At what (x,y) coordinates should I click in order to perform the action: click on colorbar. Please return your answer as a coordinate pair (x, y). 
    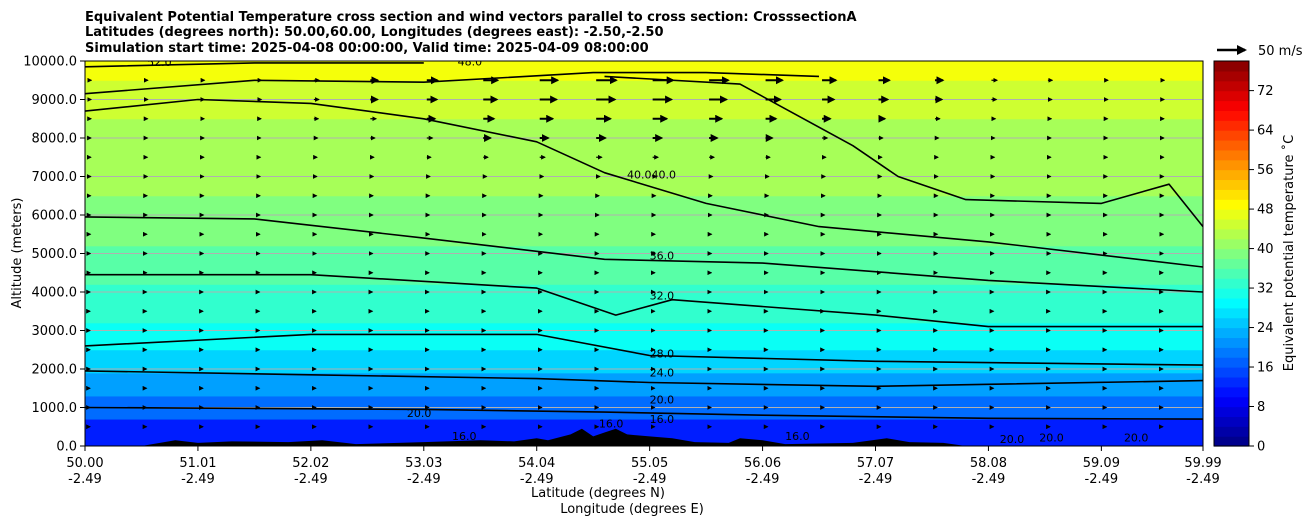
    Looking at the image, I should click on (1231, 254).